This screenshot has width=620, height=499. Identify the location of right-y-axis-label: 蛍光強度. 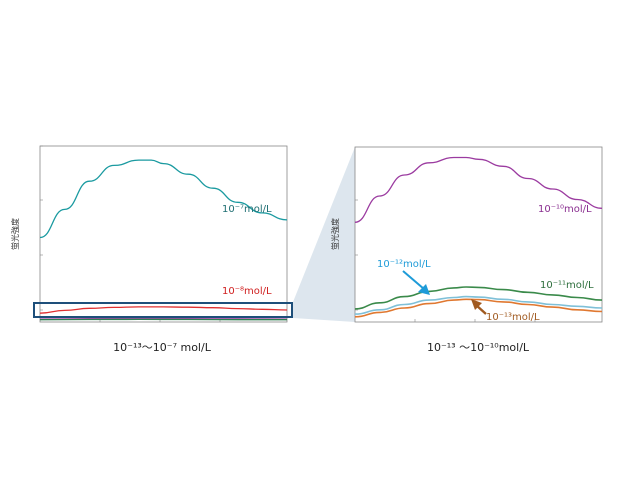
(335, 234).